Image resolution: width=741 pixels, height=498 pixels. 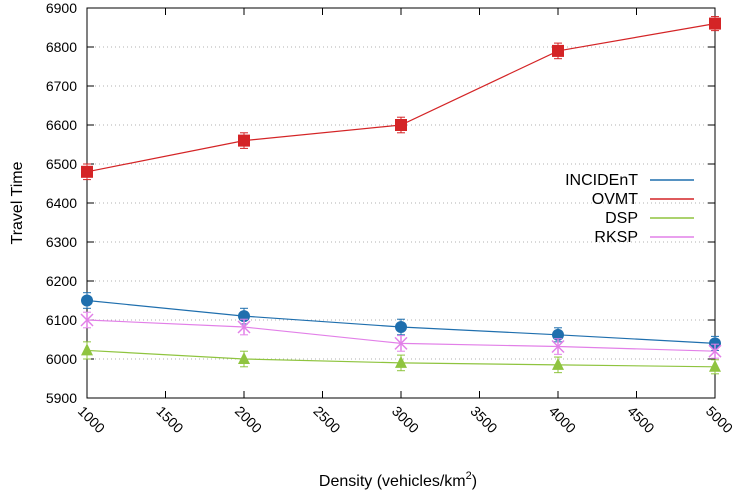 What do you see at coordinates (616, 237) in the screenshot?
I see `legend-label-rksp: RKSP` at bounding box center [616, 237].